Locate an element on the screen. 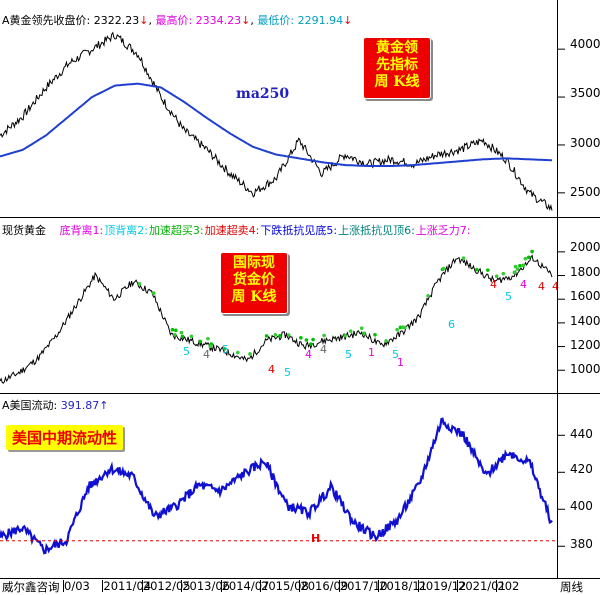 The height and width of the screenshot is (595, 600). badge1-line3: 周 K线 is located at coordinates (397, 82).